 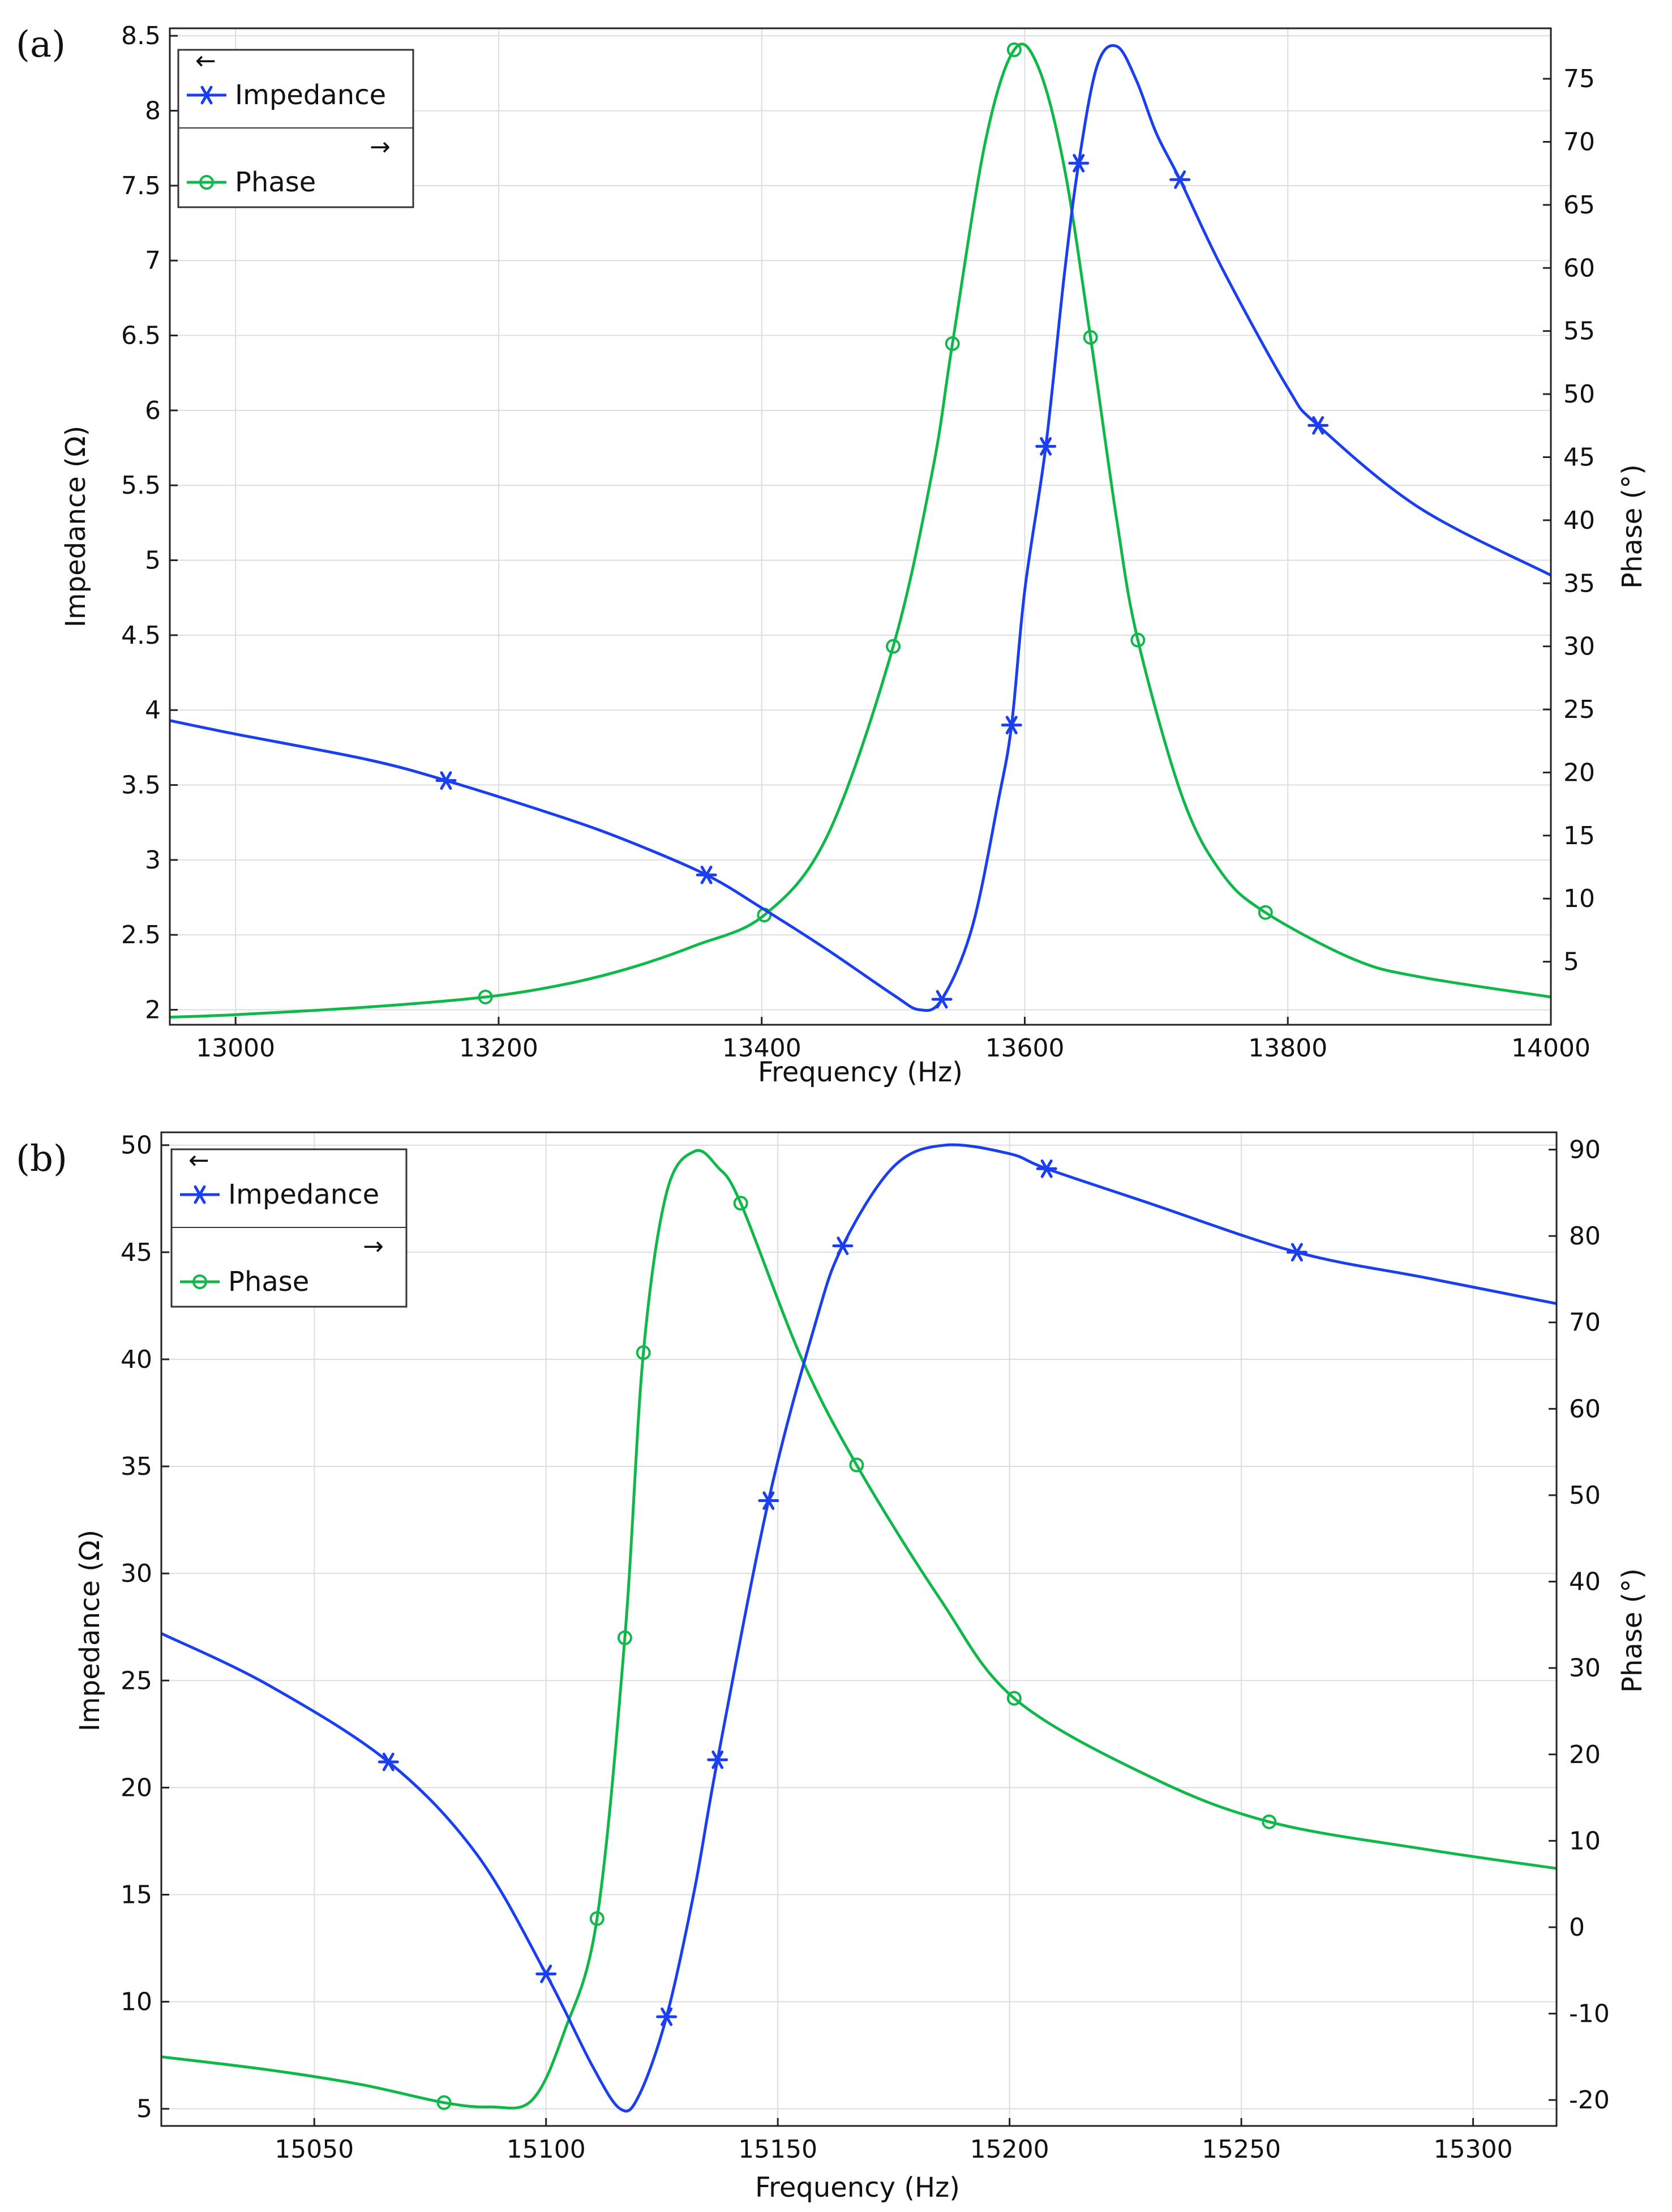 What do you see at coordinates (1589, 2014) in the screenshot?
I see `y-right-tick-label: -10` at bounding box center [1589, 2014].